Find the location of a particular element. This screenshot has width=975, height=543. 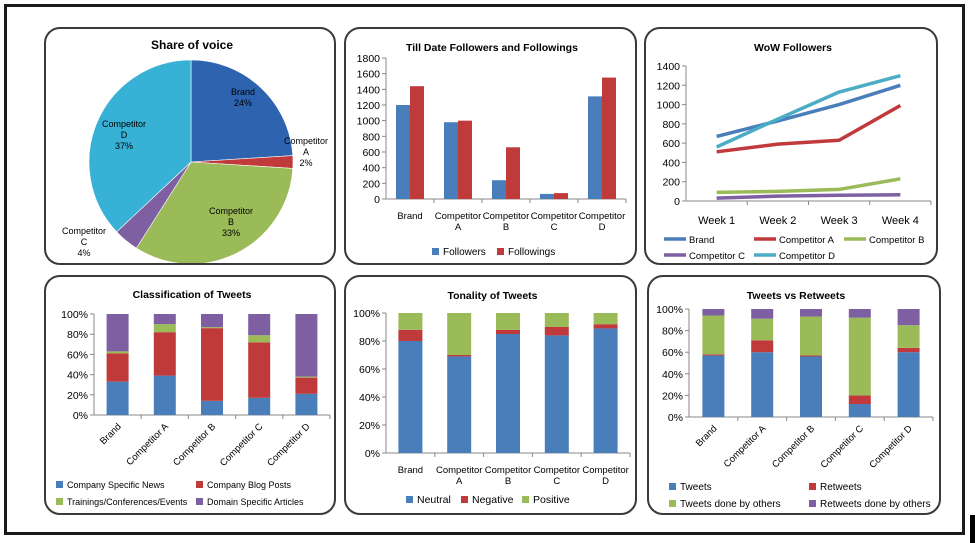

bar-followers-competitor-d is located at coordinates (595, 147).